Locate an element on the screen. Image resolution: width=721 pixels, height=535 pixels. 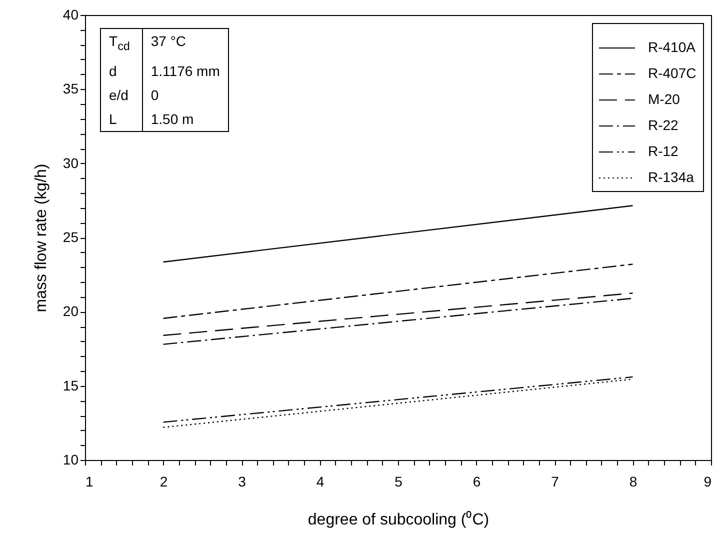
annotation: 37 °C is located at coordinates (169, 41).